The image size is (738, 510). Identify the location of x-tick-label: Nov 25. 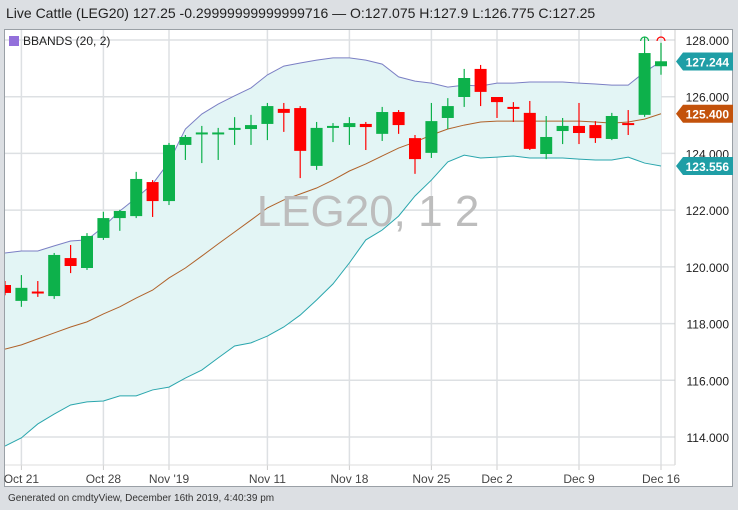
(431, 479).